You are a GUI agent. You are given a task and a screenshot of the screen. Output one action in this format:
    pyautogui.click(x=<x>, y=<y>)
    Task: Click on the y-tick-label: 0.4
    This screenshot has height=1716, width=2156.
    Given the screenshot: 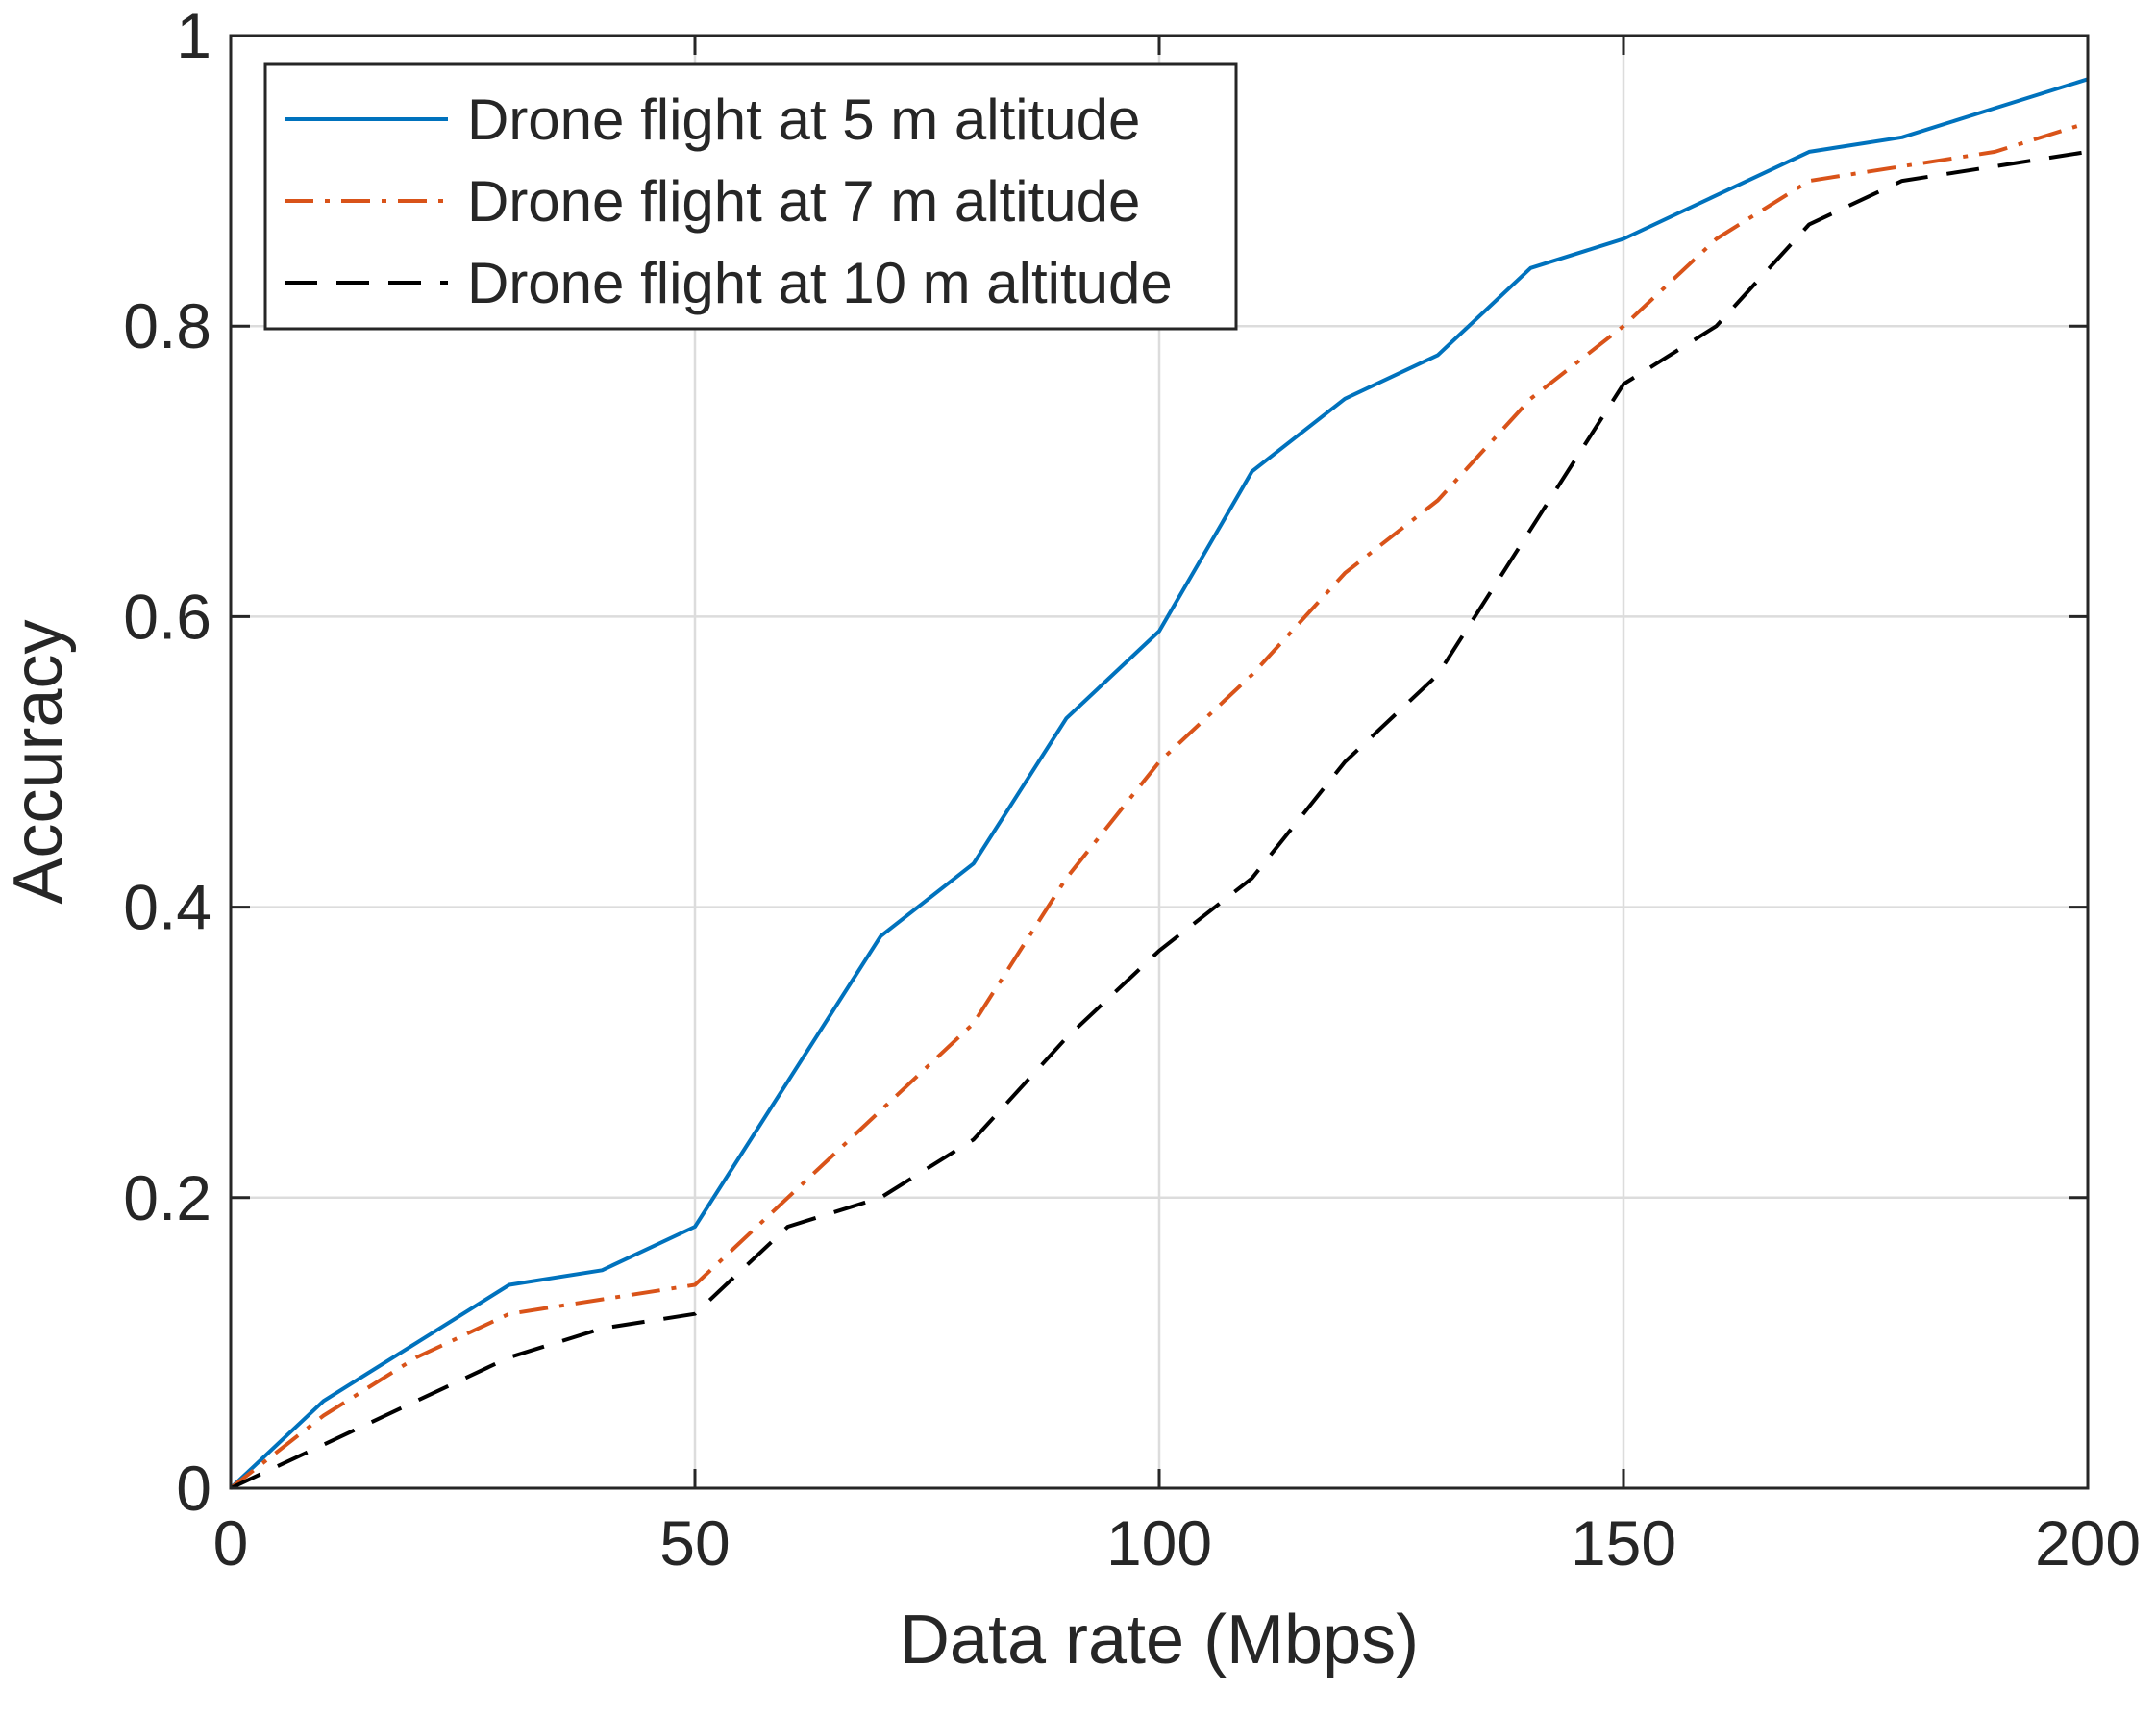 What is the action you would take?
    pyautogui.click(x=167, y=907)
    